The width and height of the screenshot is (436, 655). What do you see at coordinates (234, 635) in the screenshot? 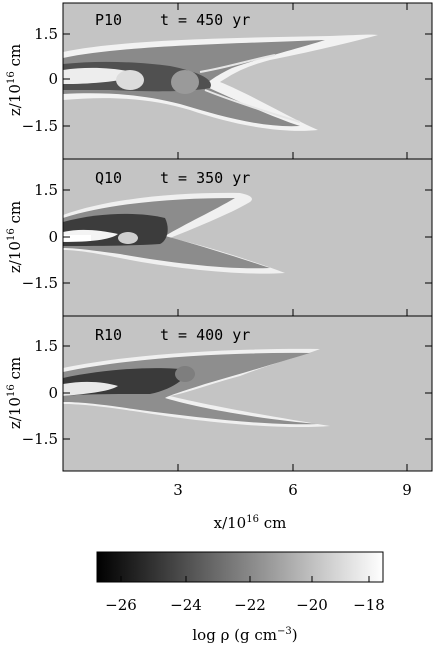
I see `colorbar-label-main: log ρ (g cm` at bounding box center [234, 635].